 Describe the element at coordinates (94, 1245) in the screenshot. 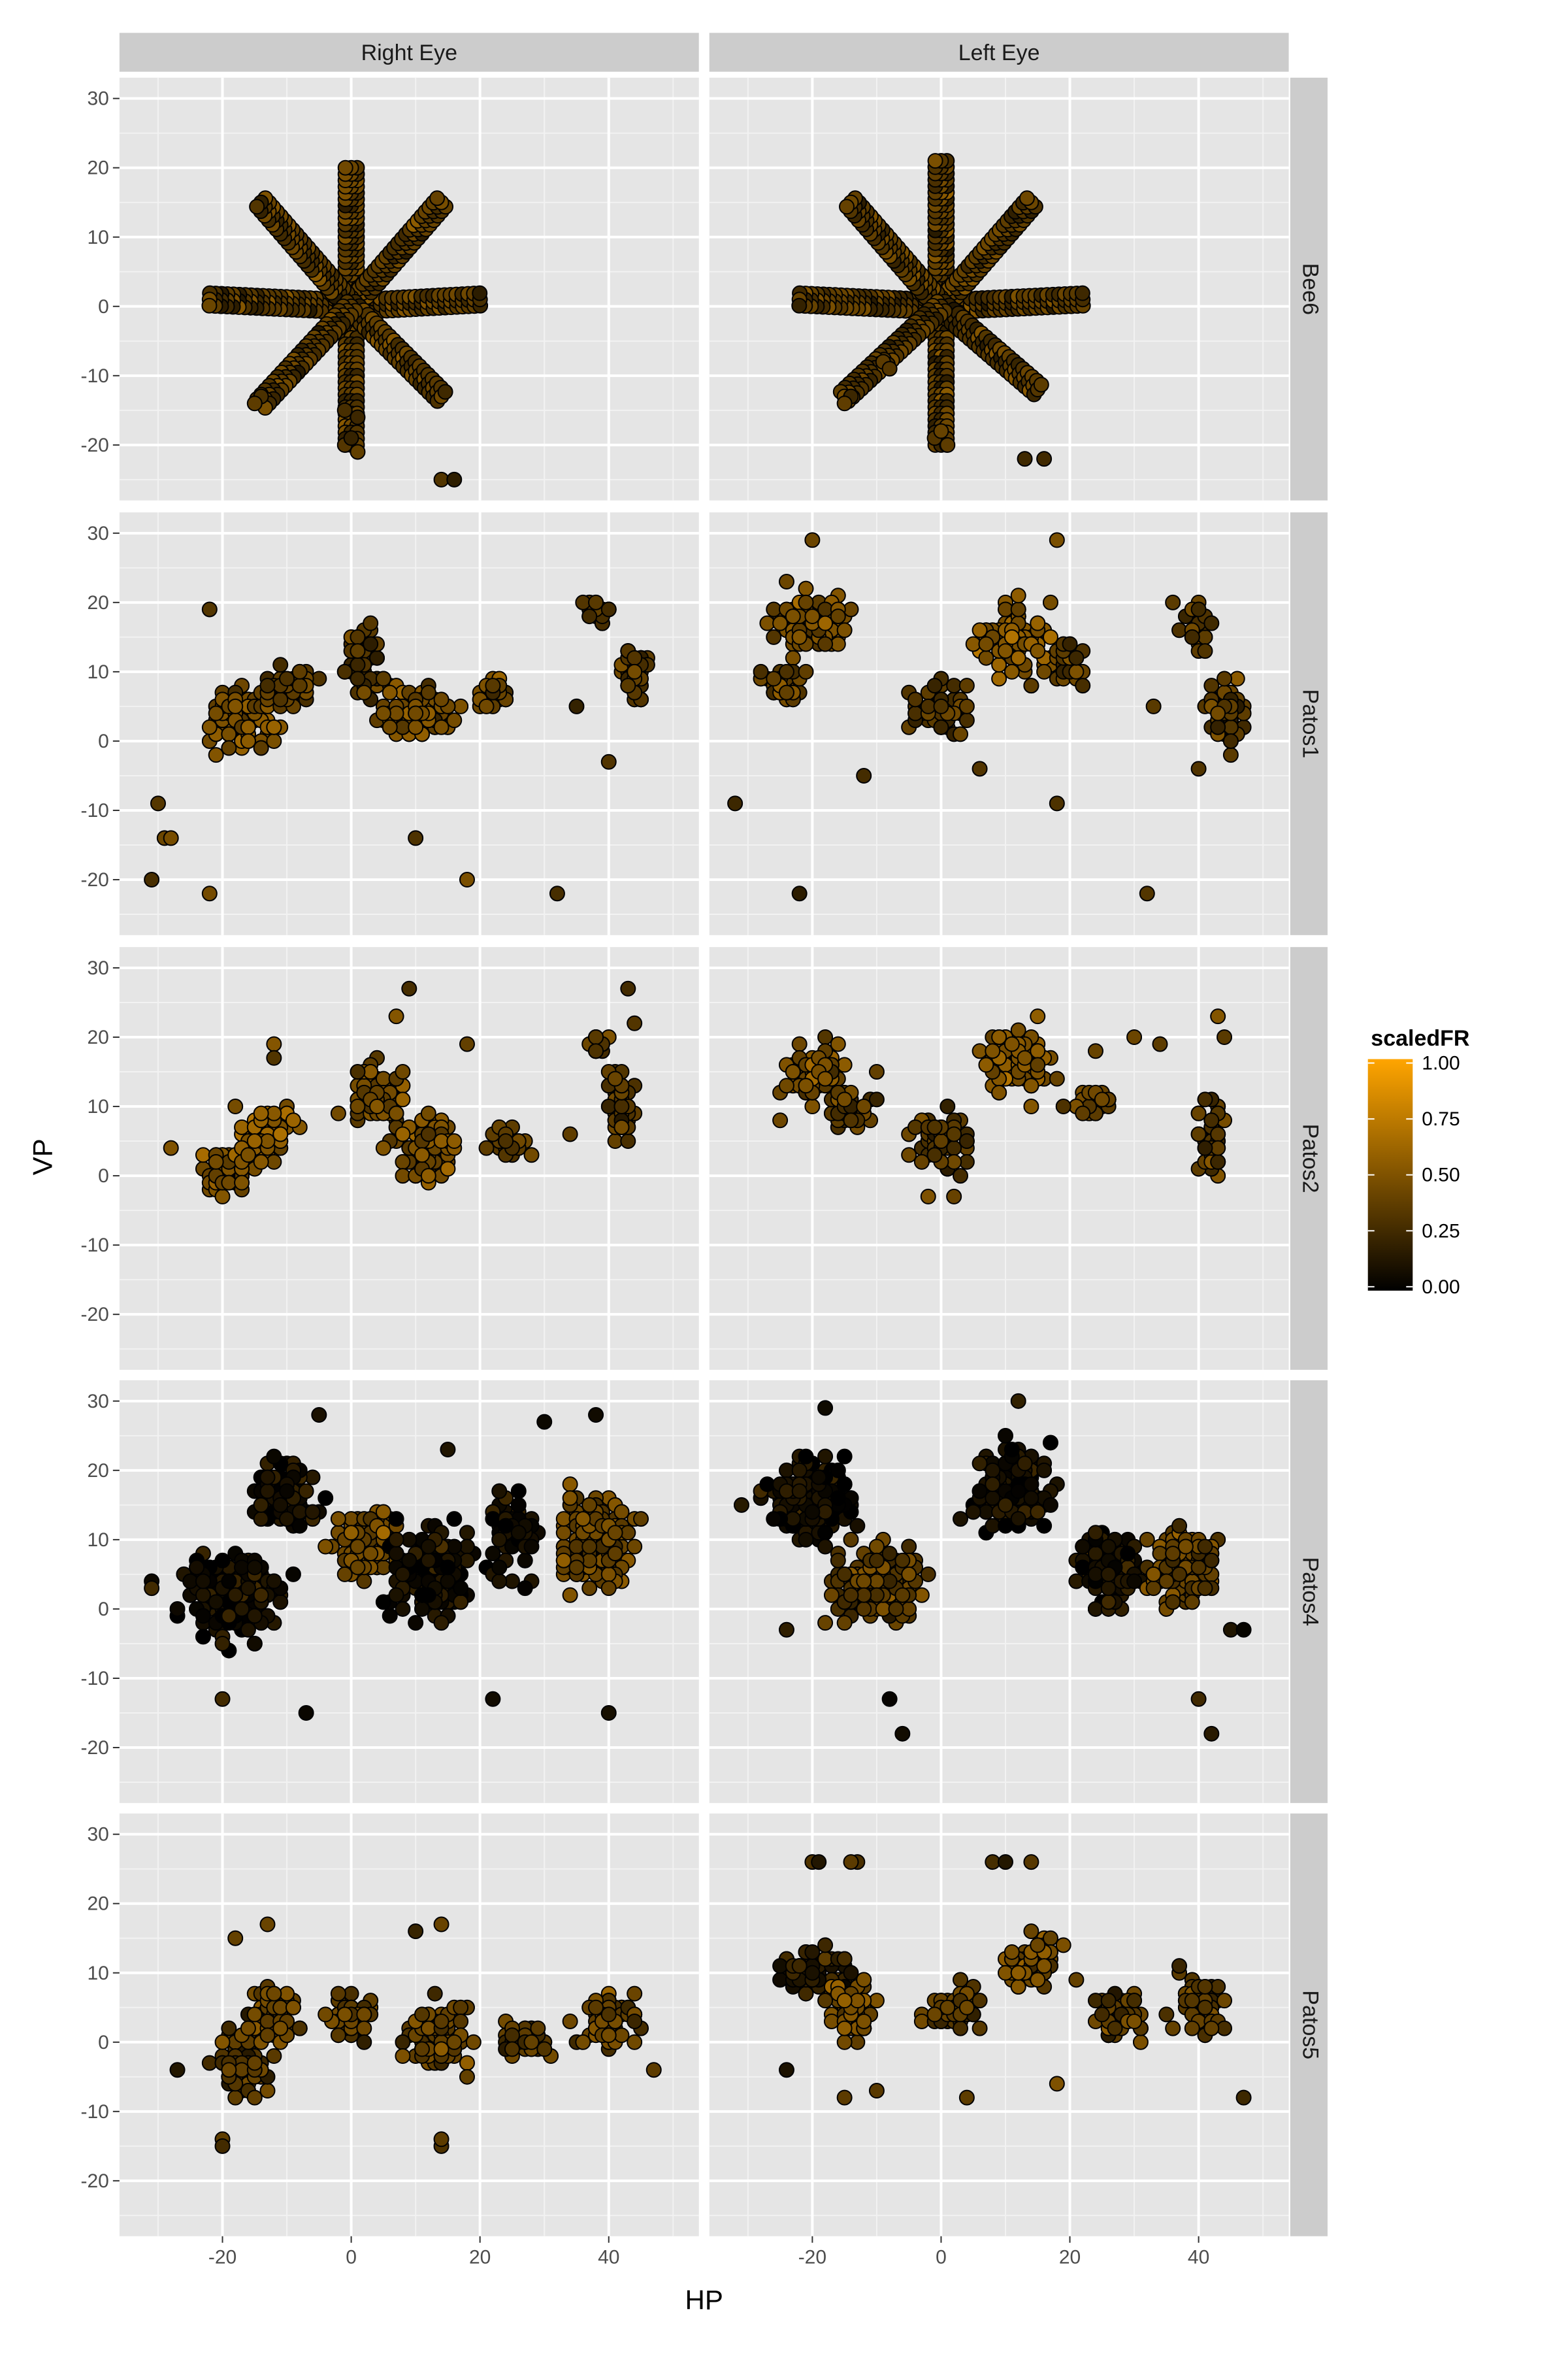

I see `y-tick-label: -10` at that location.